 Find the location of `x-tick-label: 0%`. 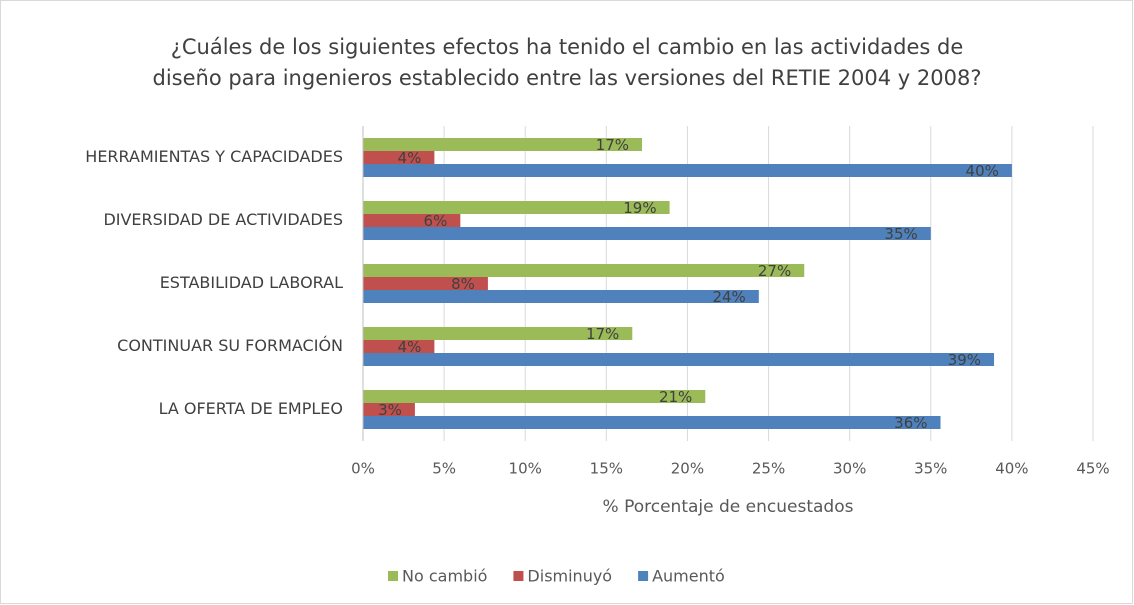

x-tick-label: 0% is located at coordinates (363, 469).